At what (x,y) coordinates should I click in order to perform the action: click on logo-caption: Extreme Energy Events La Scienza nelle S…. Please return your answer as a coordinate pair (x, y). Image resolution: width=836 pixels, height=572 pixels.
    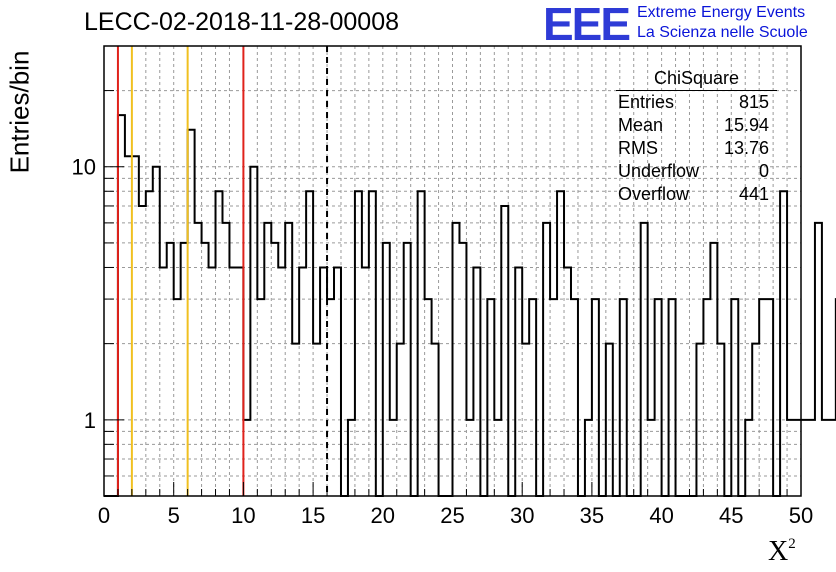
    Looking at the image, I should click on (722, 23).